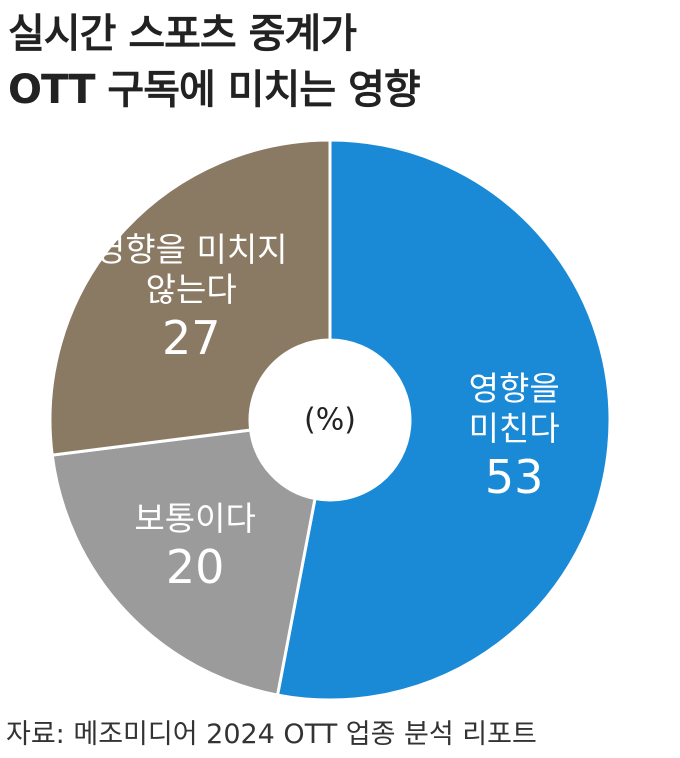 The image size is (680, 758). I want to click on segment-label: 영향을 미치지 않는다 27, so click(191, 298).